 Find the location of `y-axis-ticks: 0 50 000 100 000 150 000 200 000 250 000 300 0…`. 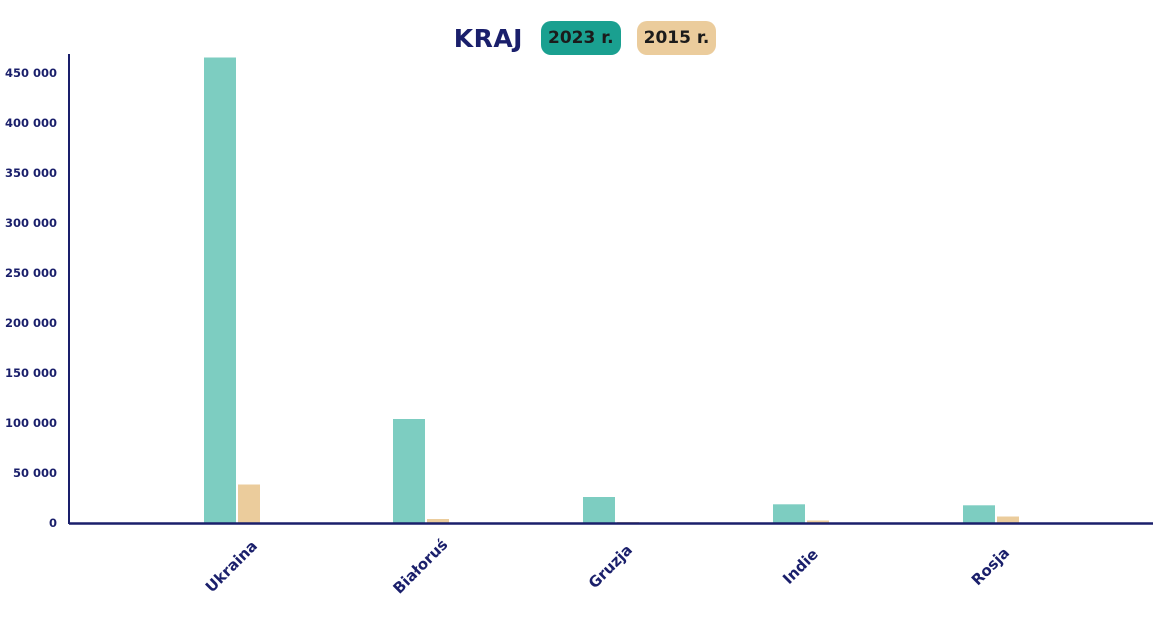

y-axis-ticks: 0 50 000 100 000 150 000 200 000 250 000 300 0… is located at coordinates (31, 298).